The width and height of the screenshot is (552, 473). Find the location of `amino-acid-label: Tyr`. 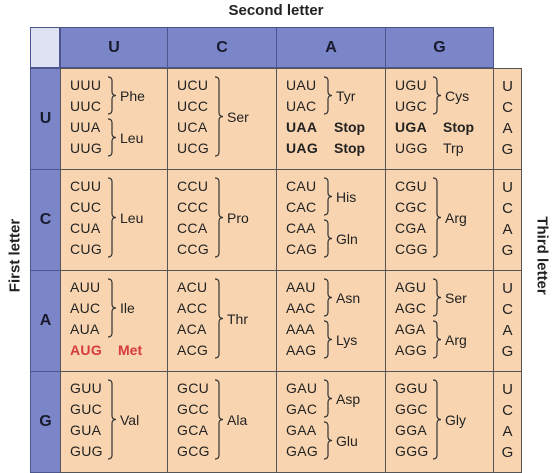

amino-acid-label: Tyr is located at coordinates (346, 95).